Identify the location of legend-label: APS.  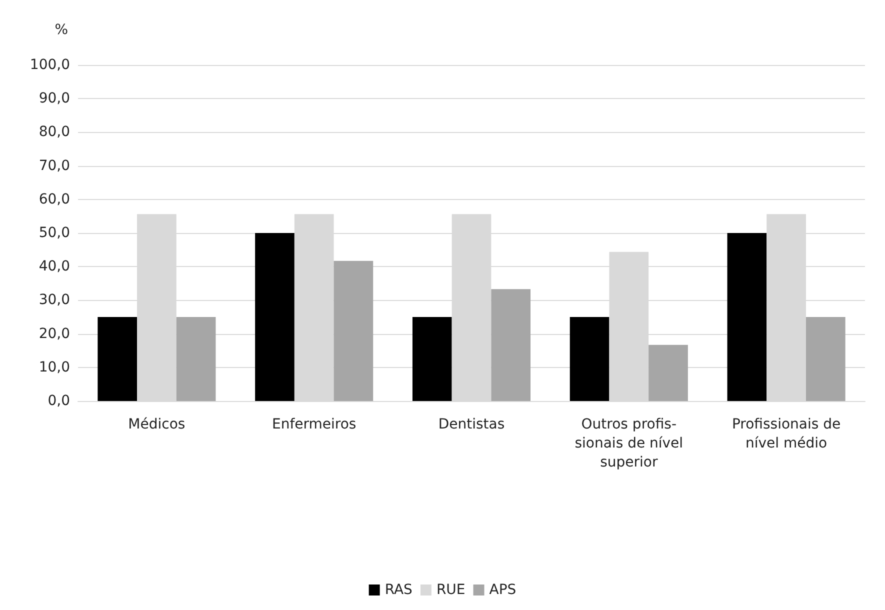
(502, 590).